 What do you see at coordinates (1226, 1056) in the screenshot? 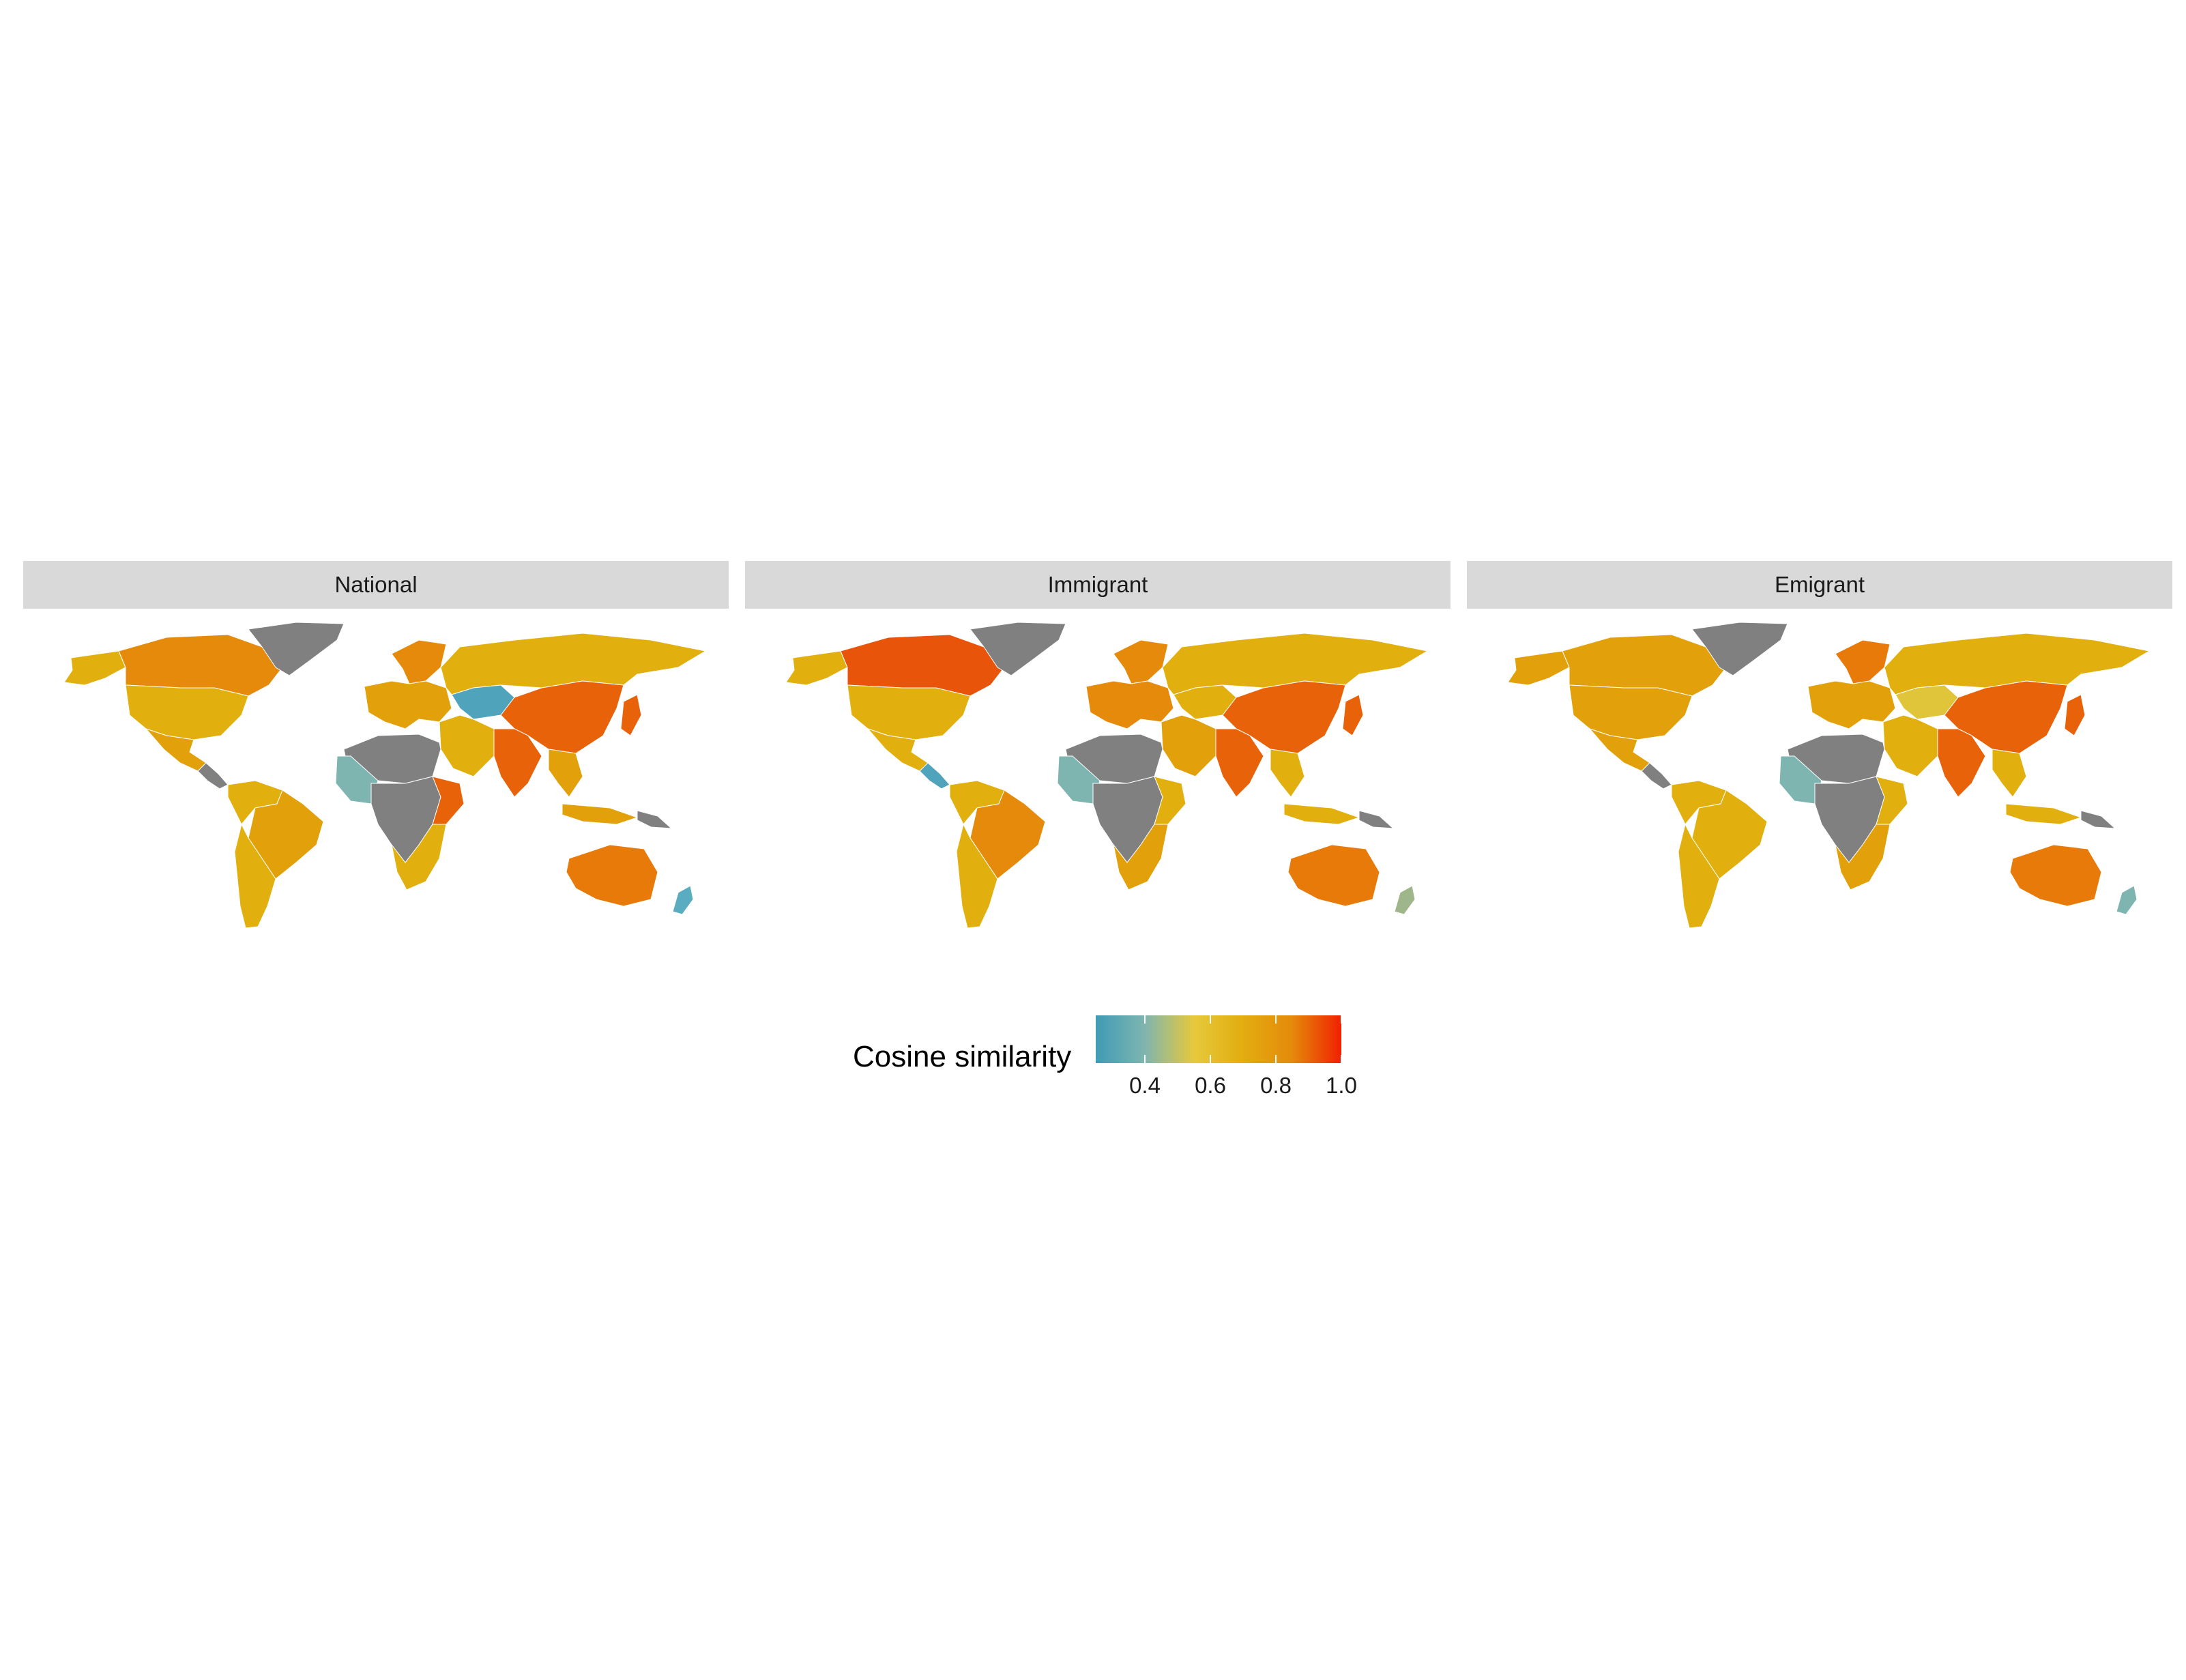
I see `legend-colorbar: 0.4 0.6 0.8 1.0` at bounding box center [1226, 1056].